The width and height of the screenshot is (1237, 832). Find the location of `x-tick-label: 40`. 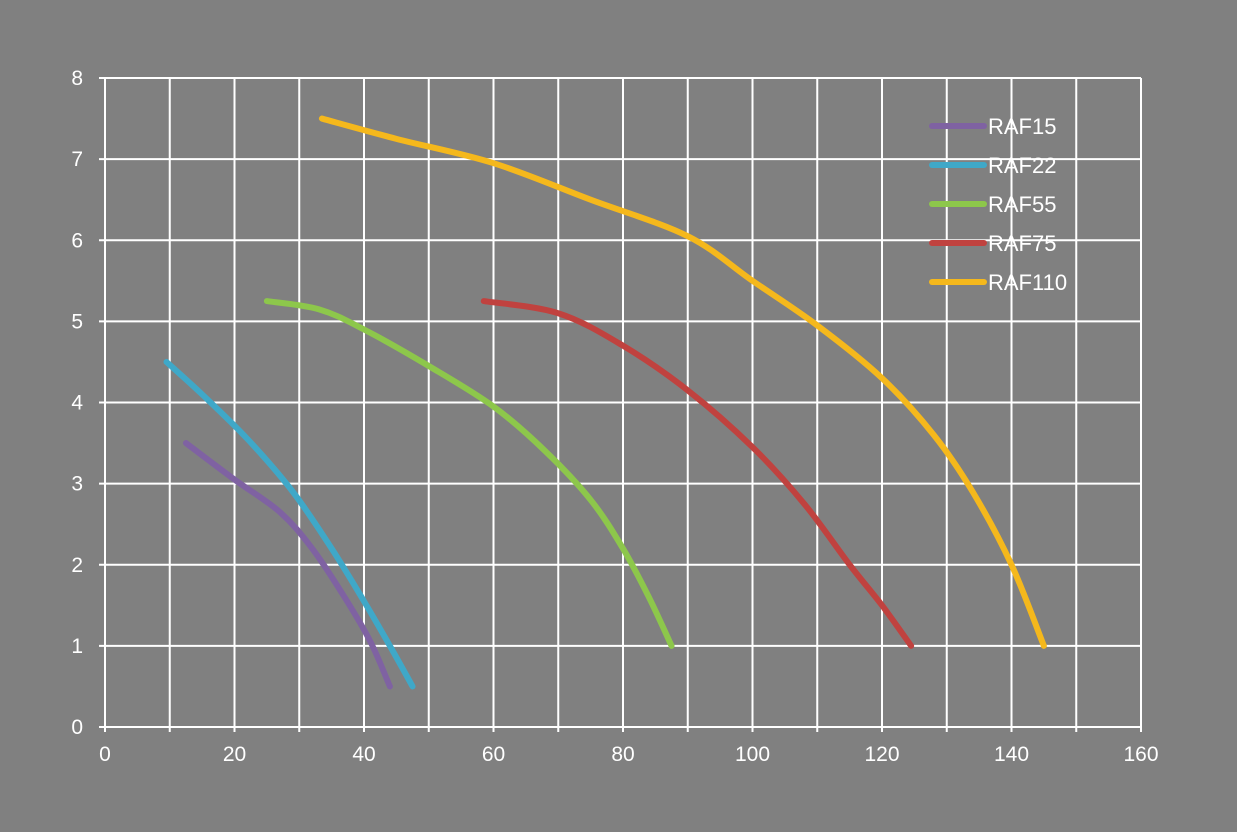

x-tick-label: 40 is located at coordinates (363, 754).